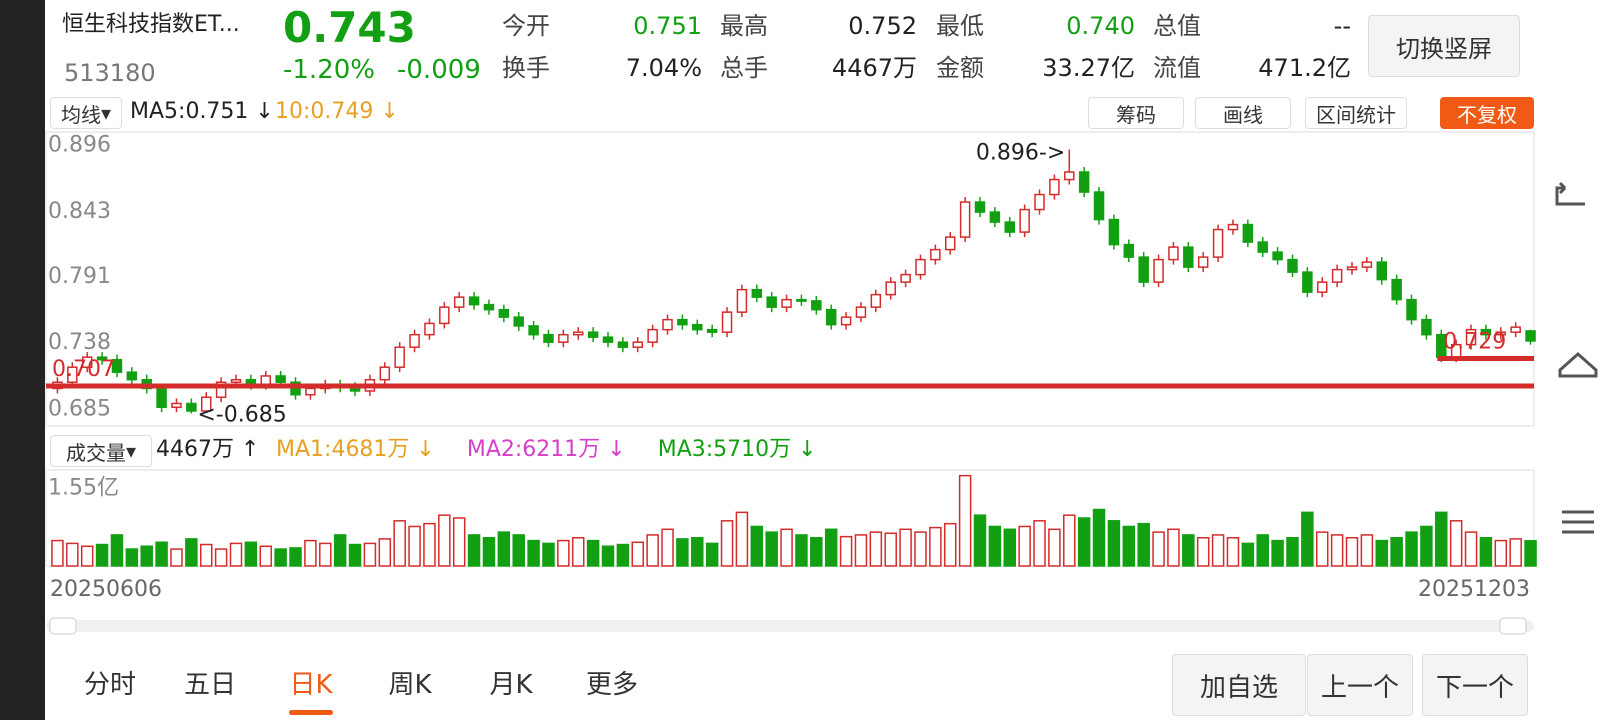 This screenshot has height=720, width=1612. What do you see at coordinates (790, 626) in the screenshot?
I see `scrollbar` at bounding box center [790, 626].